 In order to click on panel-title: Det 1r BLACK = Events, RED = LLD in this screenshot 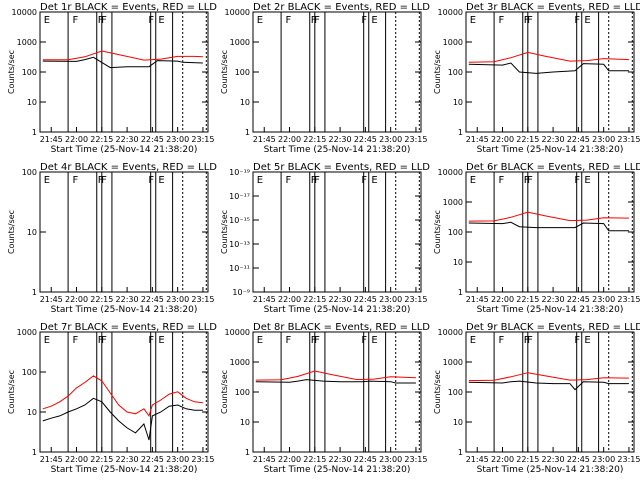, I will do `click(128, 7)`.